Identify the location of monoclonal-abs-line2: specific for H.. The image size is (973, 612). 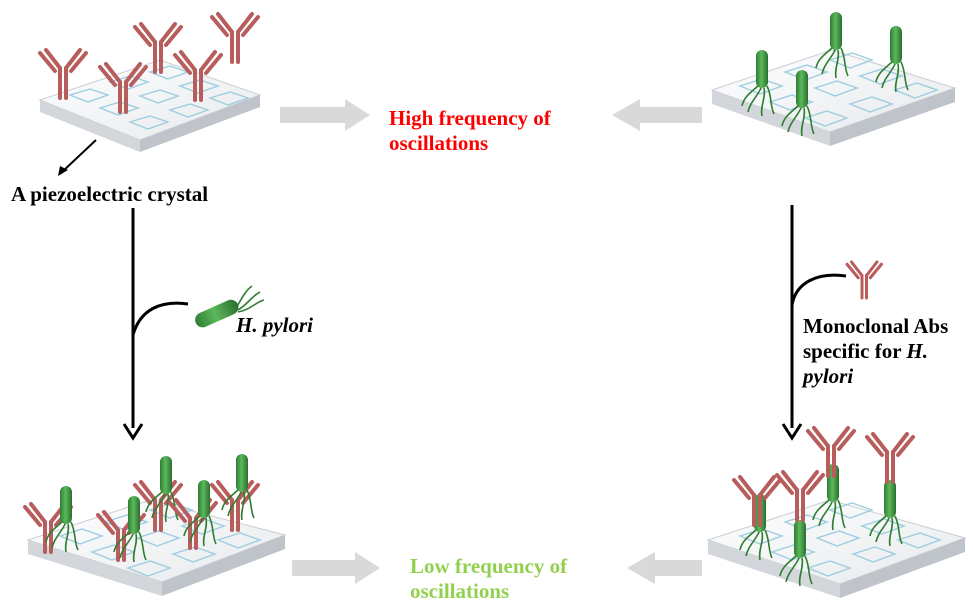
(888, 351).